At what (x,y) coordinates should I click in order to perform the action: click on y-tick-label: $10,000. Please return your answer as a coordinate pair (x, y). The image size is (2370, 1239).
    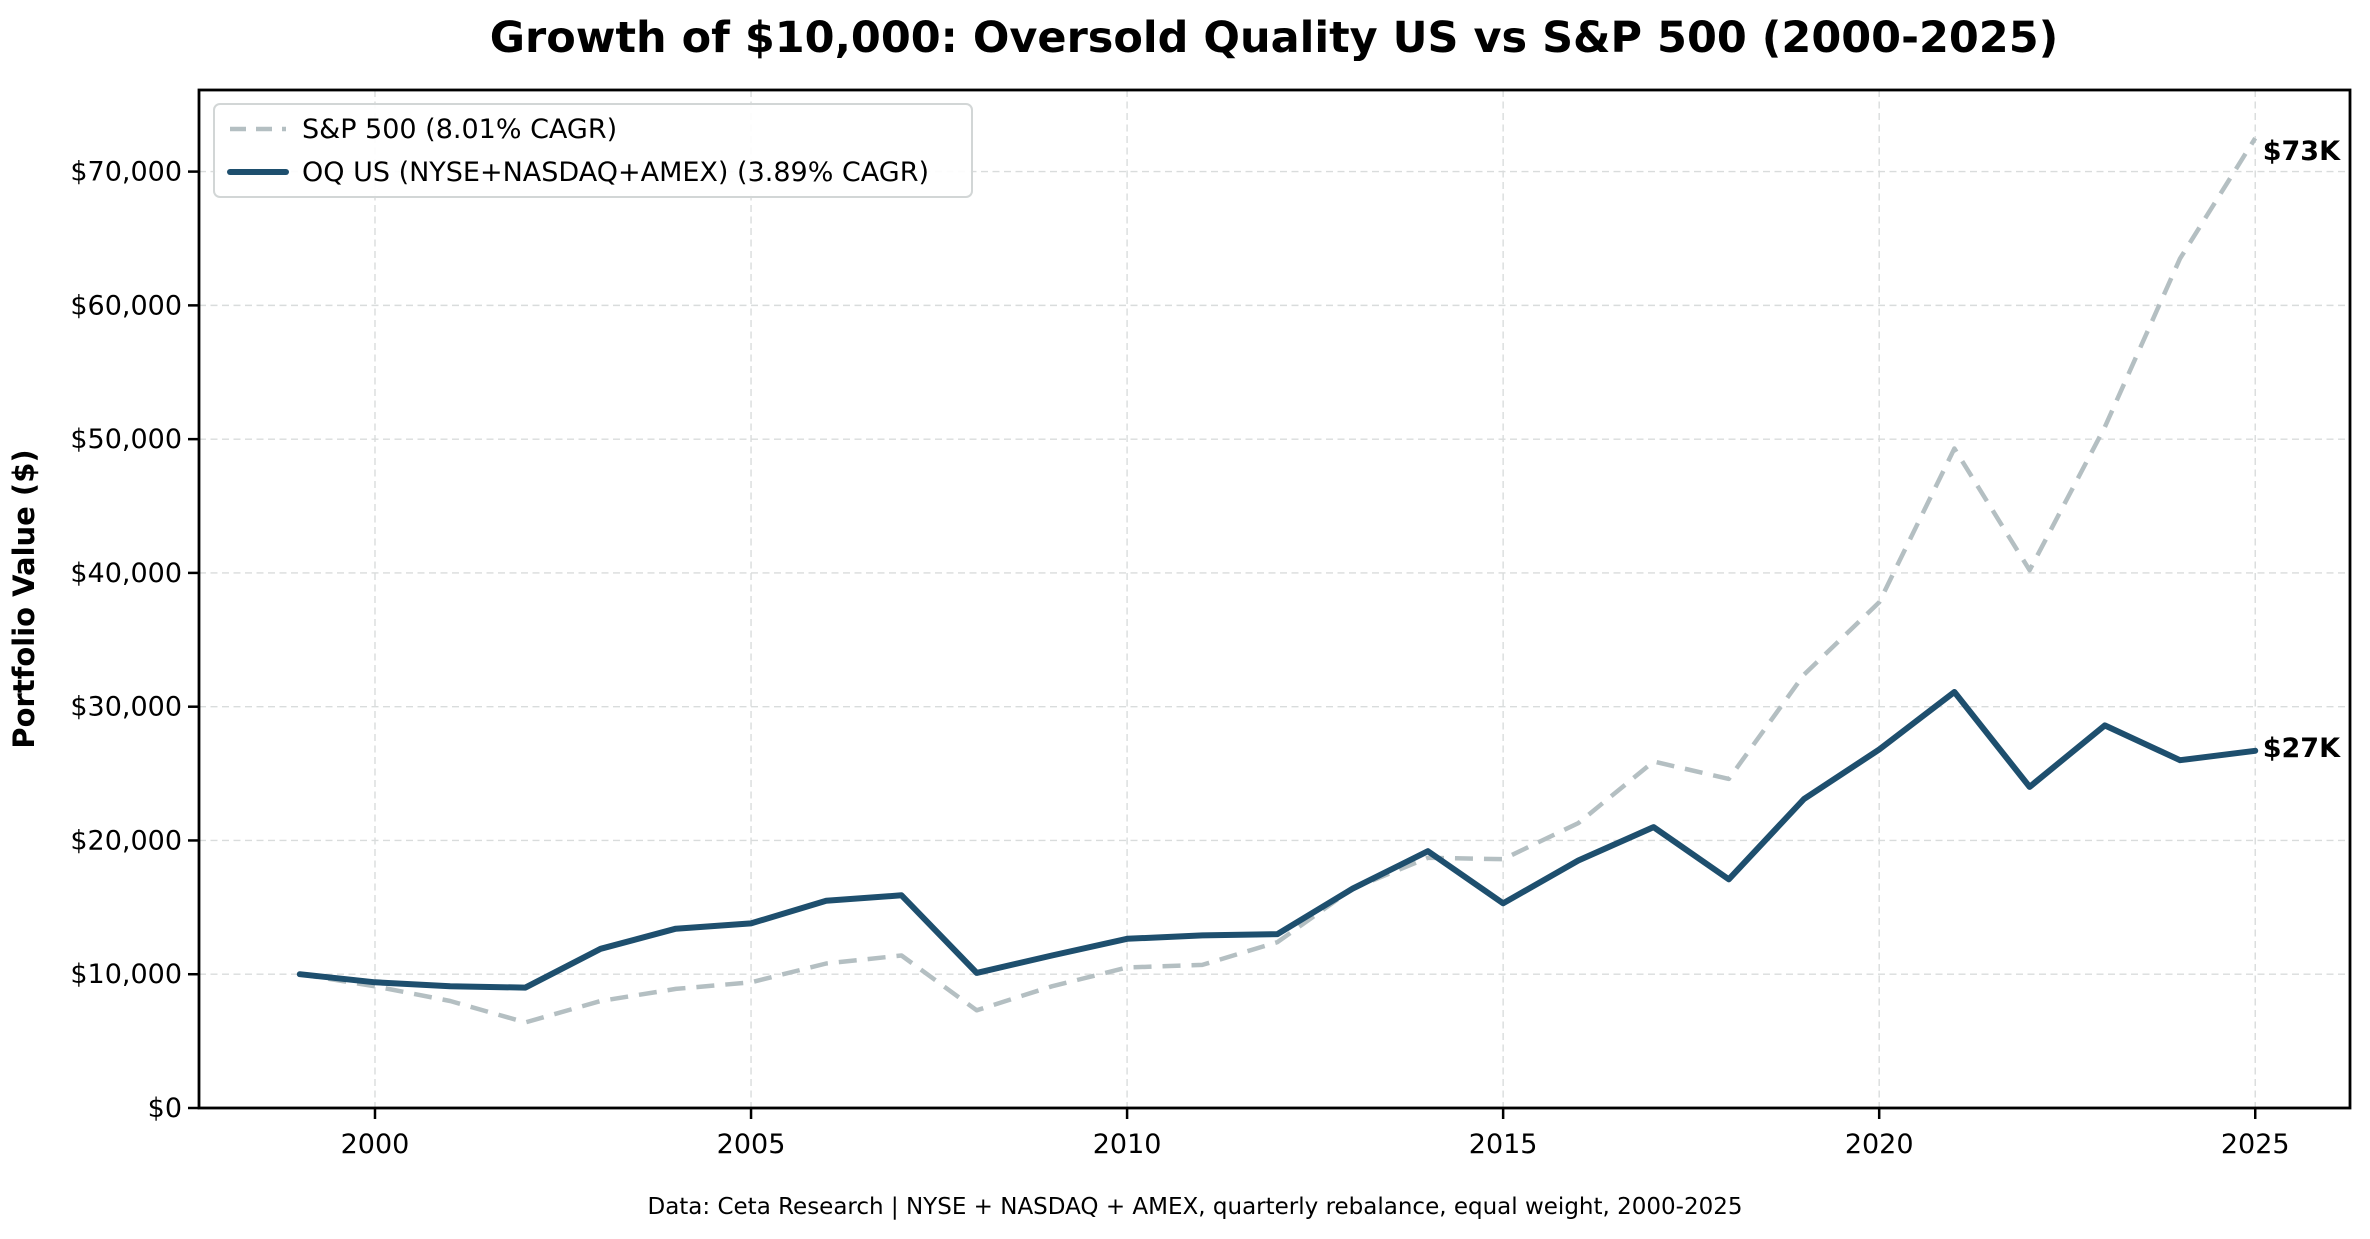
    Looking at the image, I should click on (126, 974).